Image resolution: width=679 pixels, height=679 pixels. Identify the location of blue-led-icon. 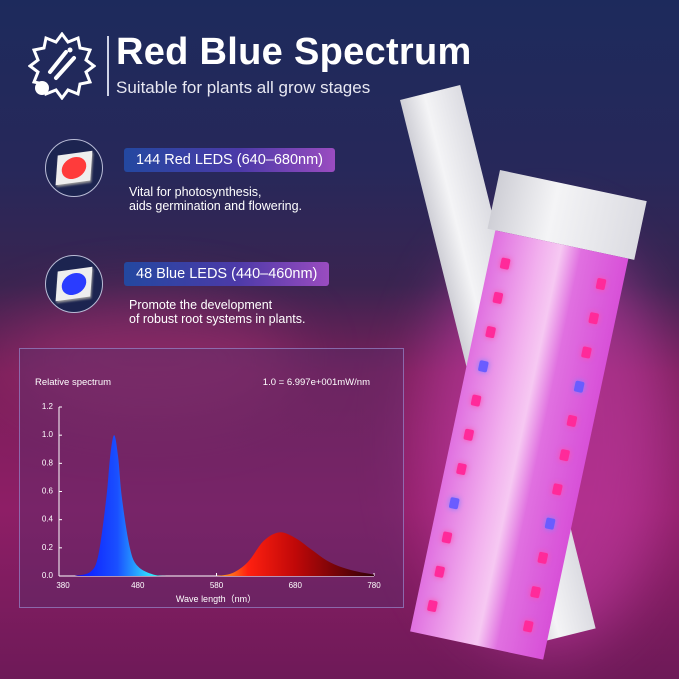
(74, 284).